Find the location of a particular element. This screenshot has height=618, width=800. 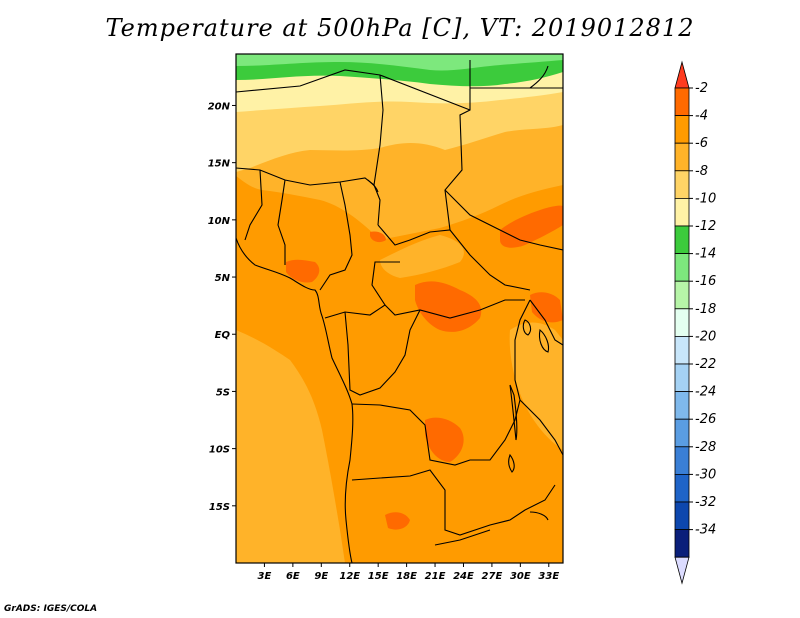

colorbar-label: -8 is located at coordinates (701, 171).